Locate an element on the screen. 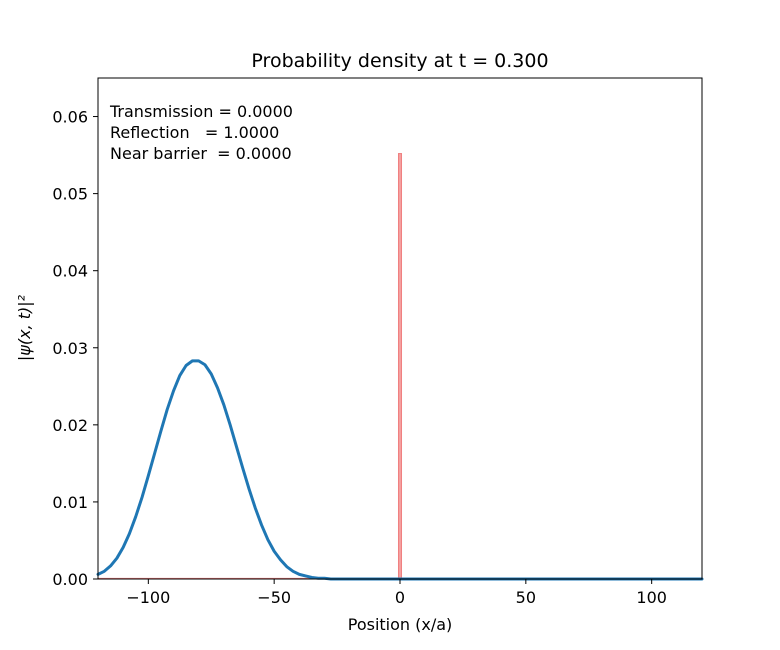 The height and width of the screenshot is (650, 780). chart-title: Probability density at t = 0.300 is located at coordinates (399, 61).